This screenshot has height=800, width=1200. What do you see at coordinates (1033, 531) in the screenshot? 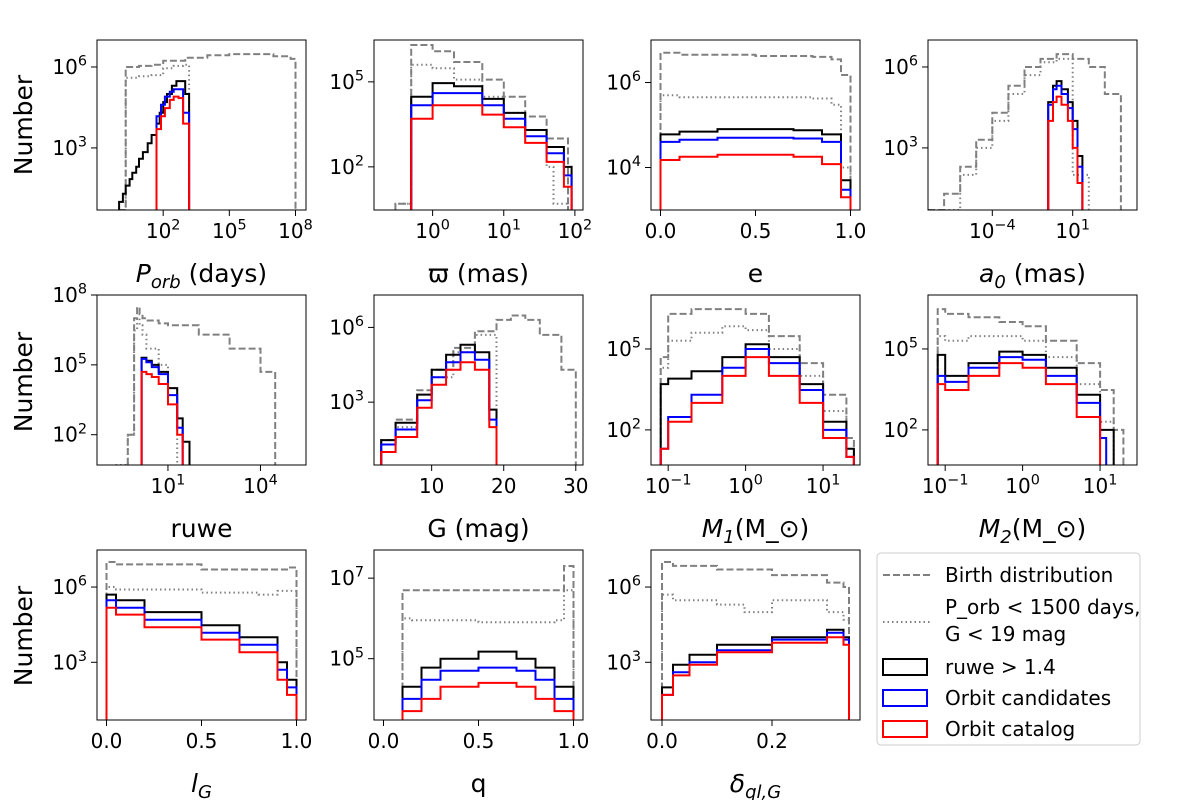
I see `xlabel-m2: M2(M_⊙)` at bounding box center [1033, 531].